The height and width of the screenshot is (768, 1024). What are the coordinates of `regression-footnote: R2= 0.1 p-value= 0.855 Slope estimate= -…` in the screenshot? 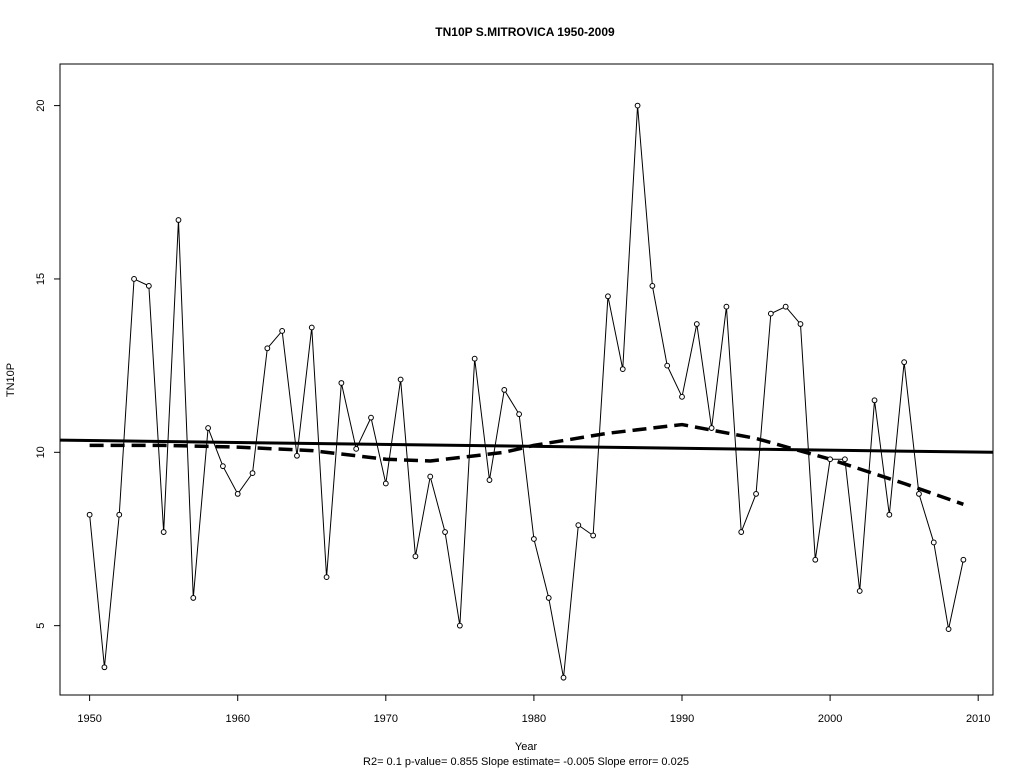 It's located at (526, 762).